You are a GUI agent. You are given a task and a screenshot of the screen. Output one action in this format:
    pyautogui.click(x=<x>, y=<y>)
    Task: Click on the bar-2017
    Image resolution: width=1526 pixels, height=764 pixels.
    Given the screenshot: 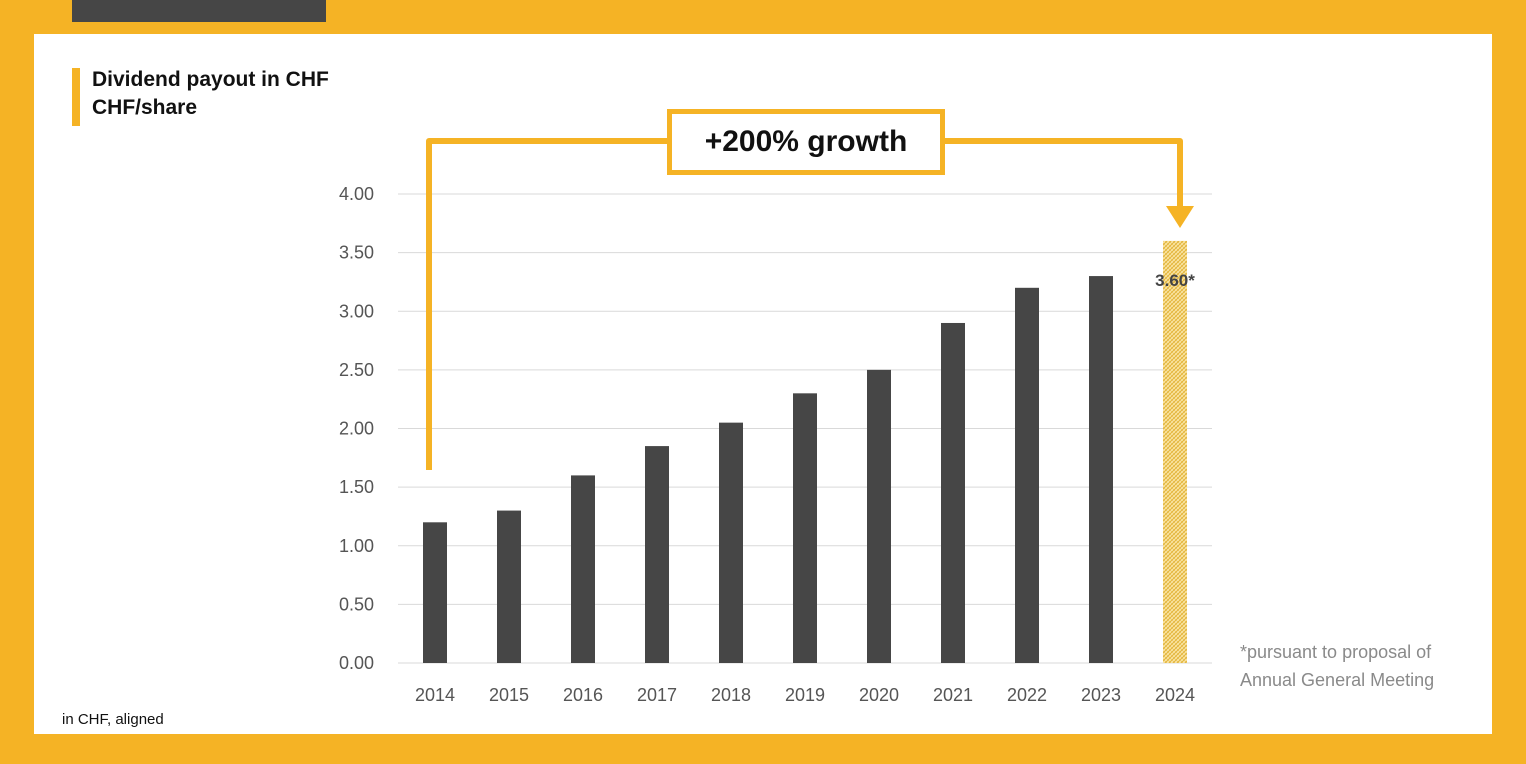 What is the action you would take?
    pyautogui.click(x=657, y=554)
    